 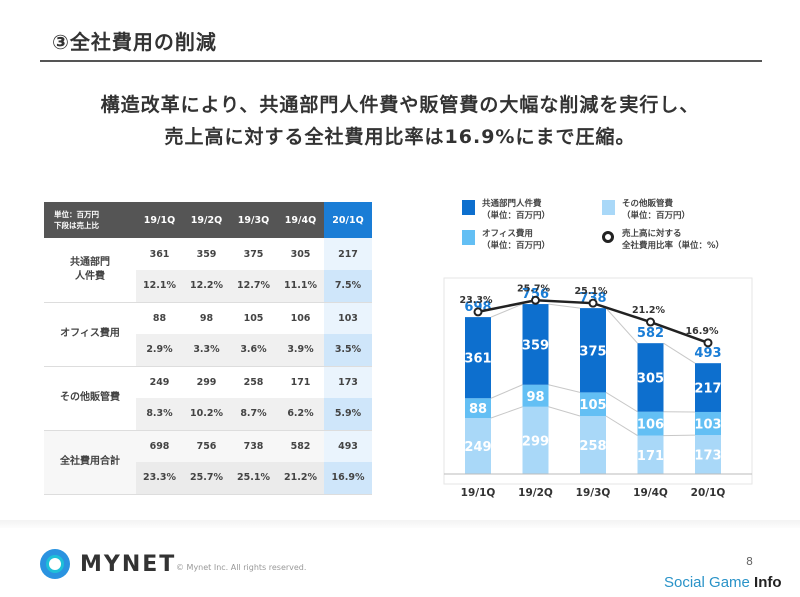 I want to click on copyright-text: © Mynet Inc. All rights reserved., so click(x=241, y=567).